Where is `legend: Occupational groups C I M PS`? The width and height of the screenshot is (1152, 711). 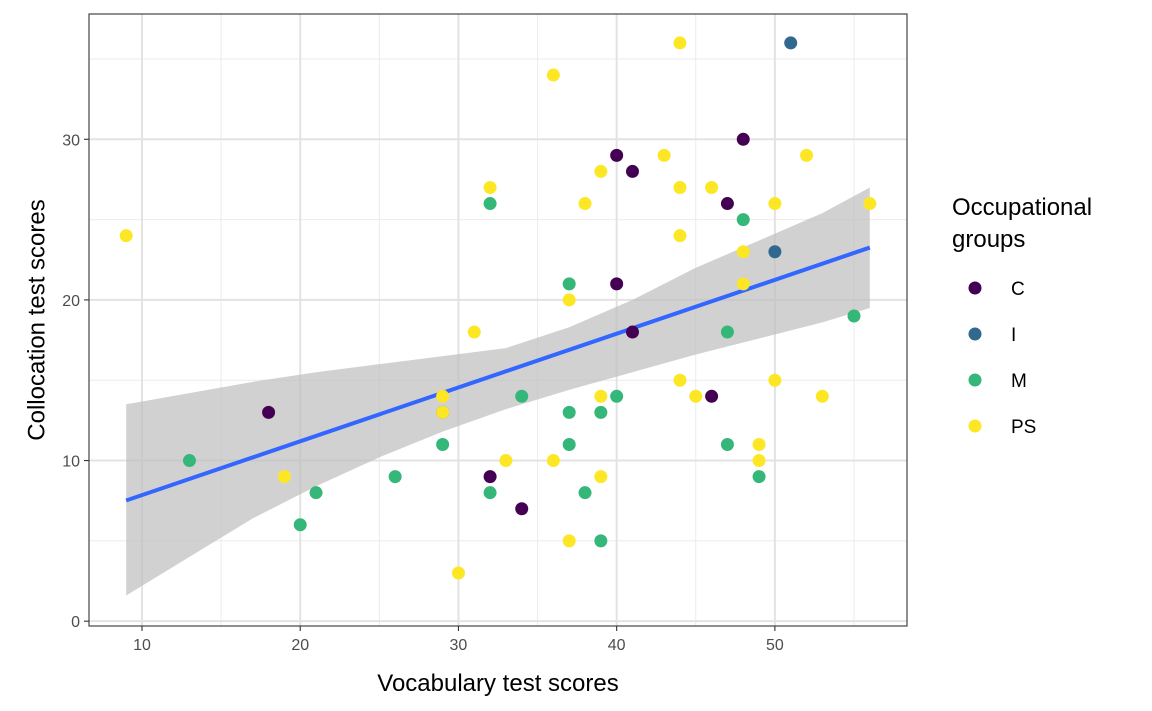 legend: Occupational groups C I M PS is located at coordinates (1022, 316).